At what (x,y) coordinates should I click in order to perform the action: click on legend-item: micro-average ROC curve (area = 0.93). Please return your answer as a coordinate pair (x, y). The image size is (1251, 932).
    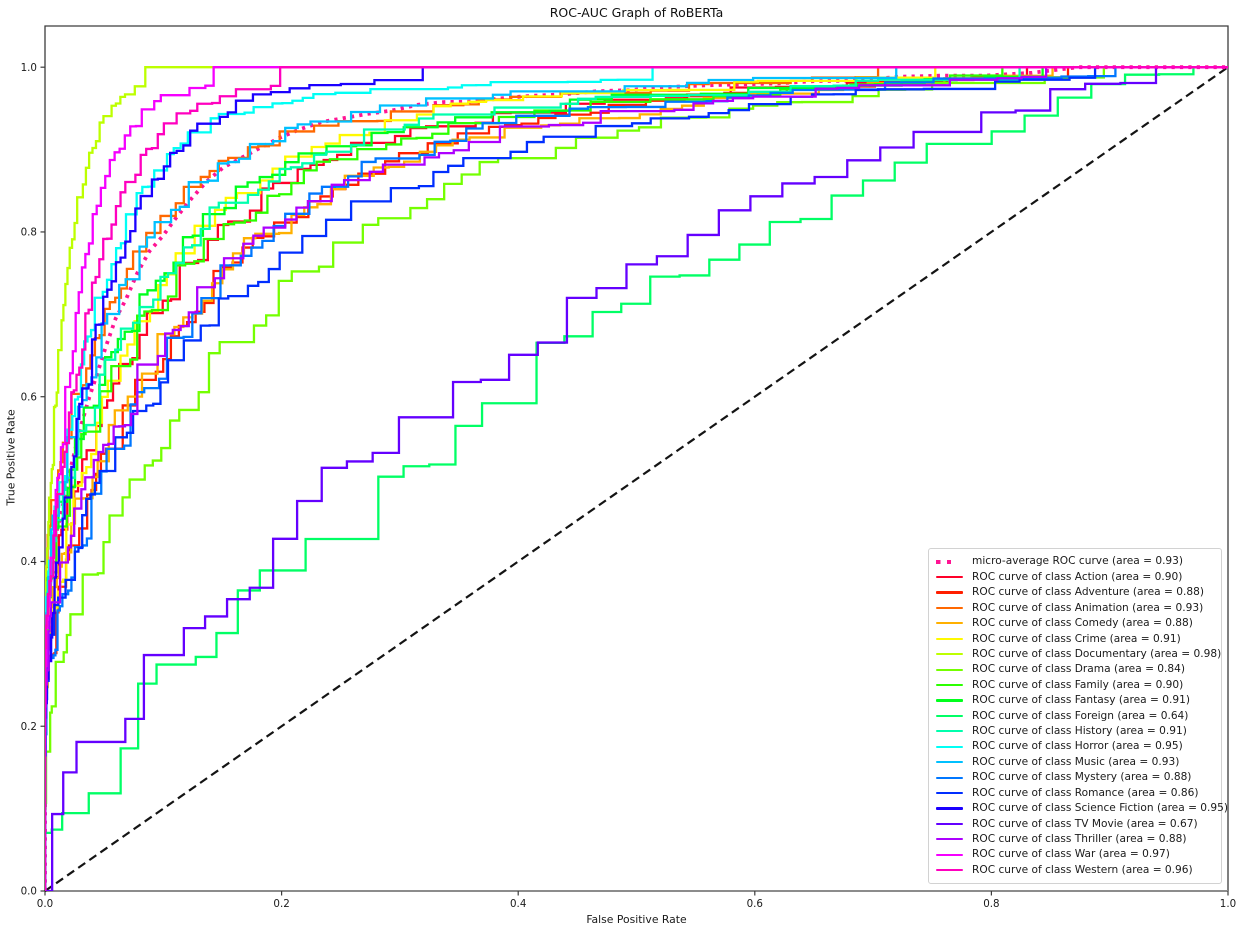
    Looking at the image, I should click on (1075, 561).